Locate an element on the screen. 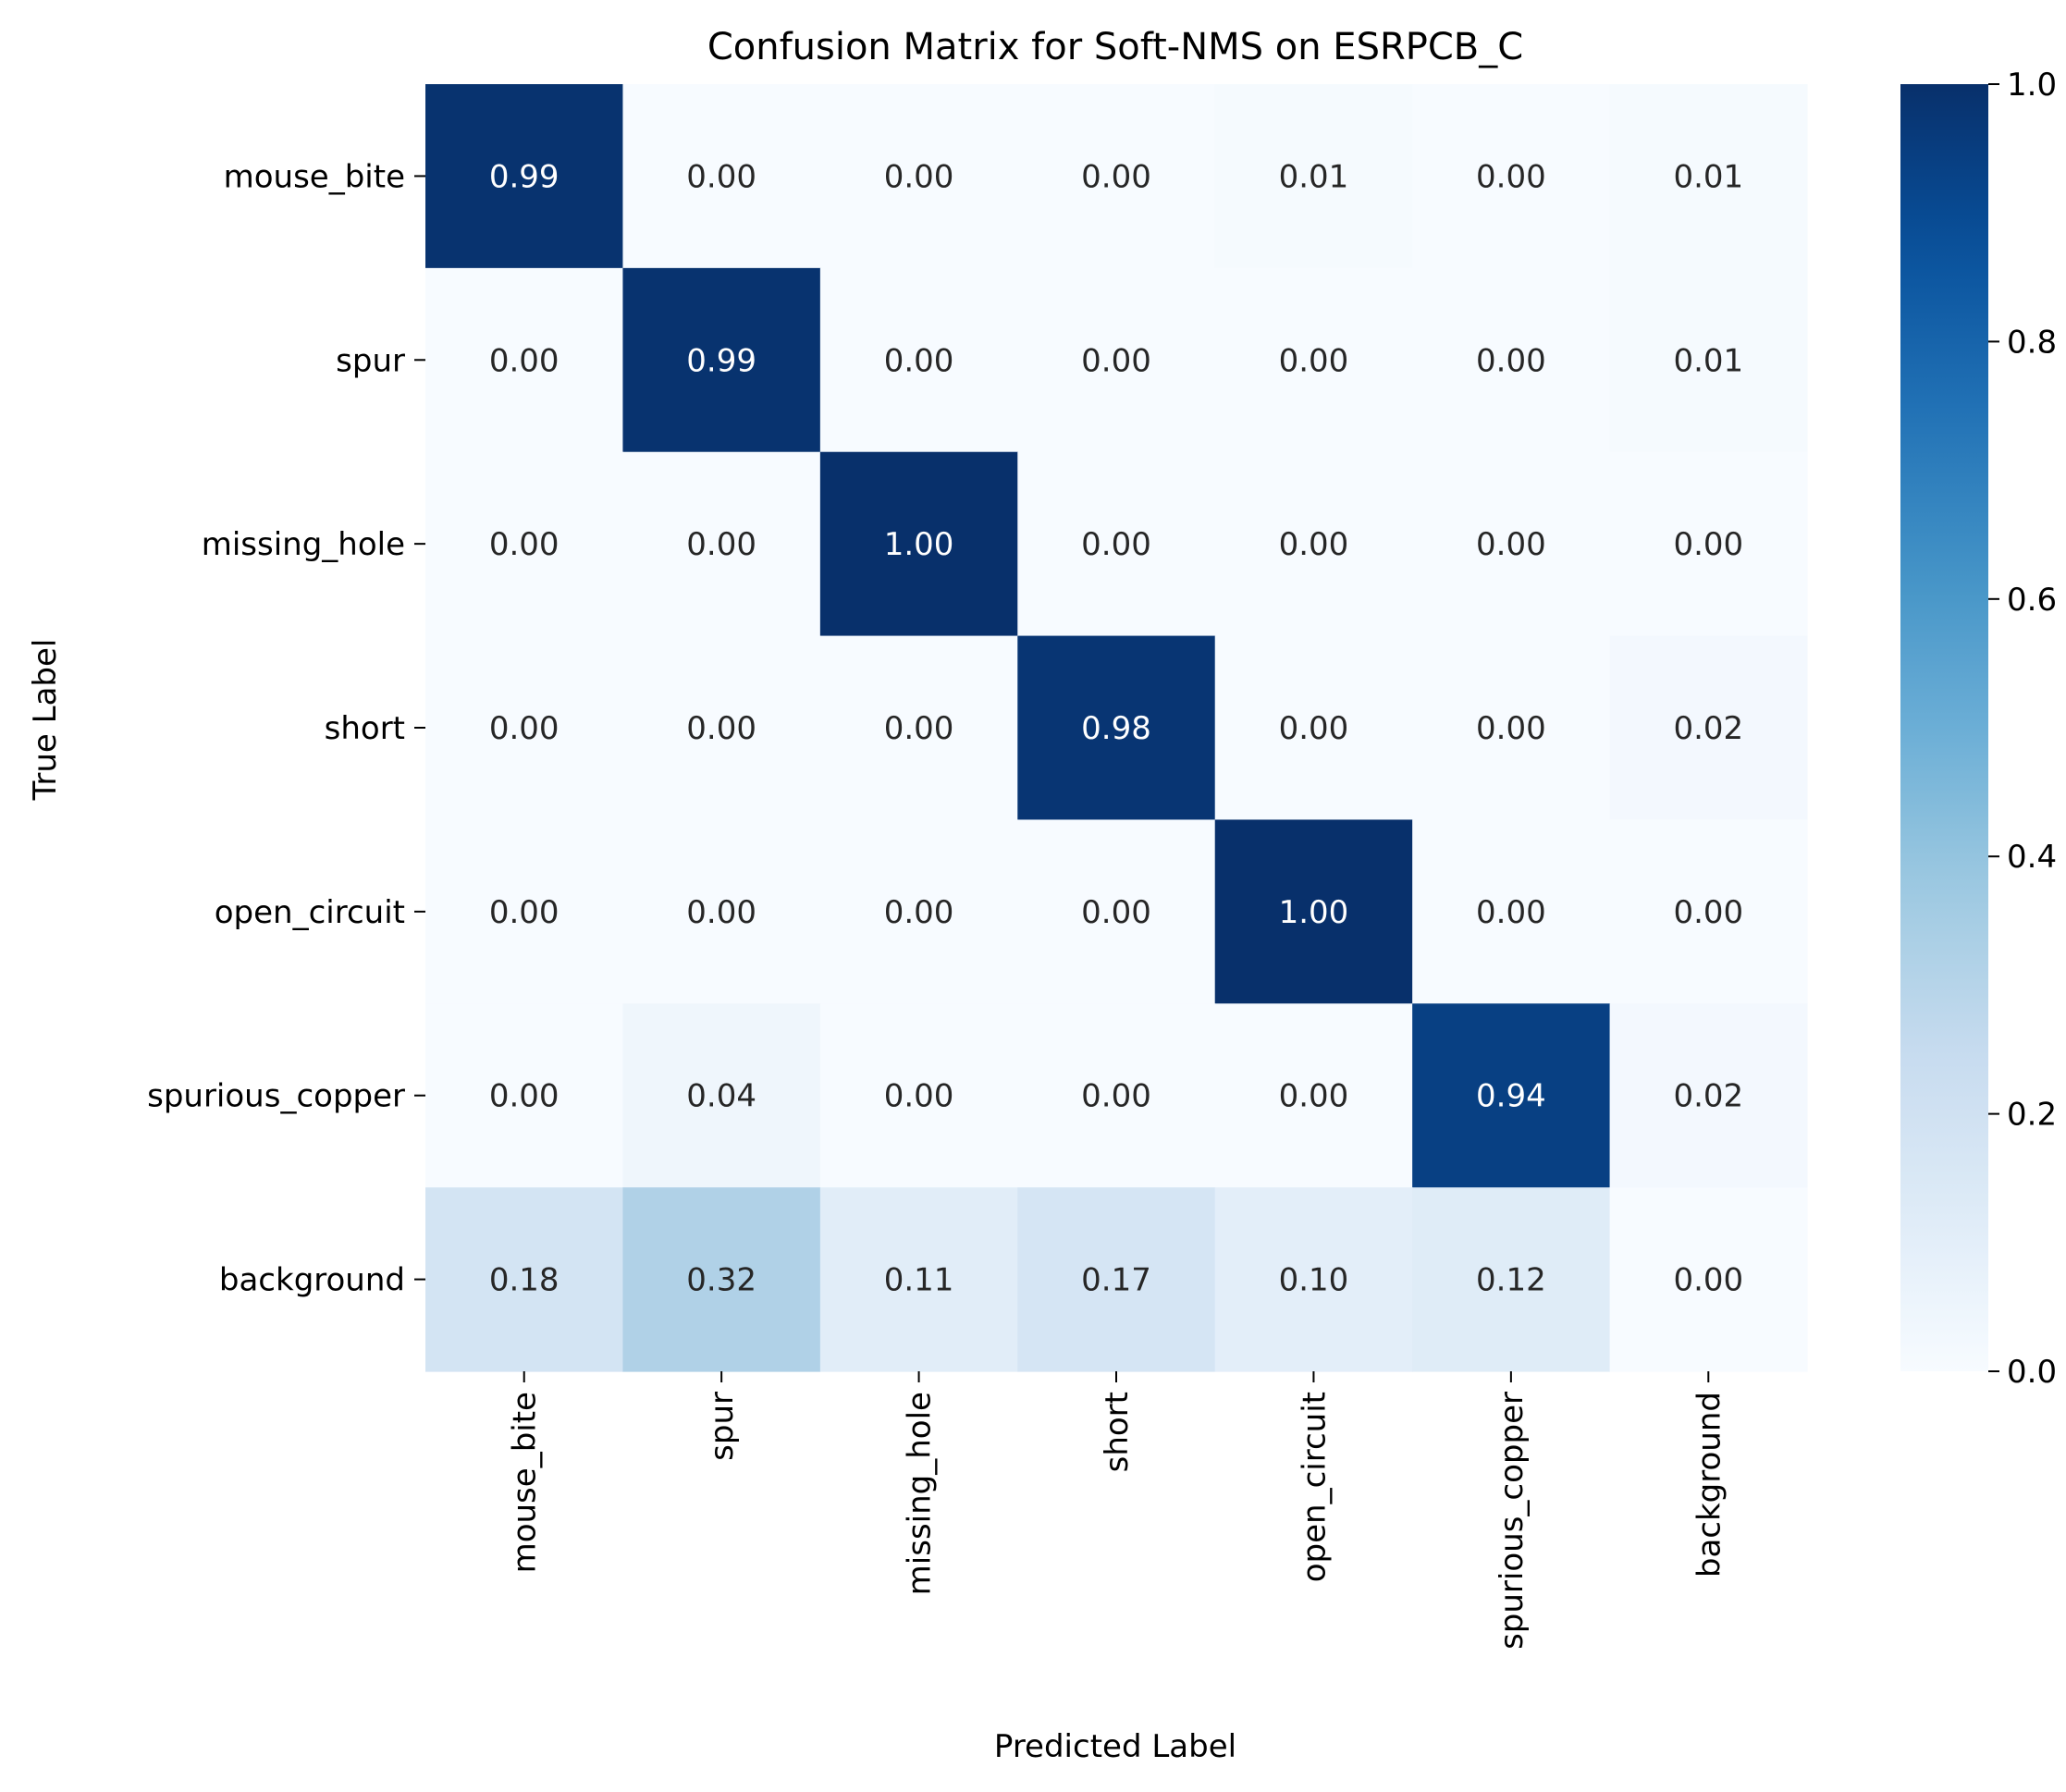  cell-value-label: 0.02 is located at coordinates (1708, 1096).